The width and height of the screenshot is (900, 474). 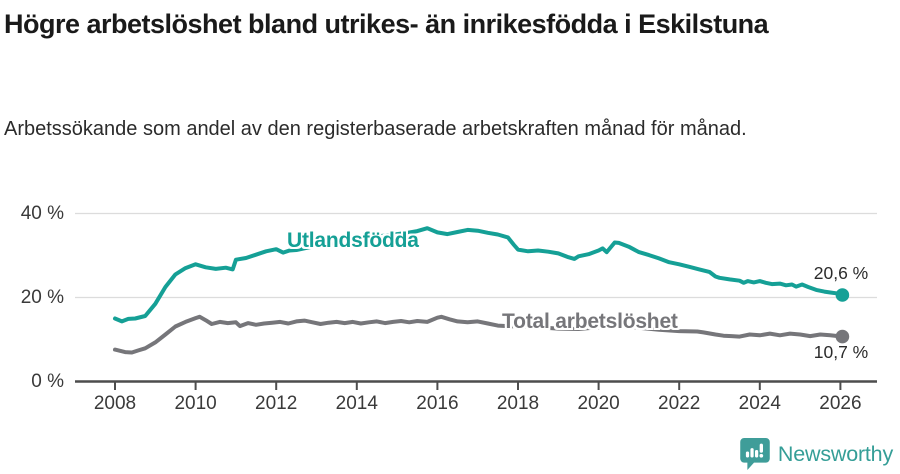 I want to click on newsworthy-brand-link: Newsworthy, so click(x=816, y=454).